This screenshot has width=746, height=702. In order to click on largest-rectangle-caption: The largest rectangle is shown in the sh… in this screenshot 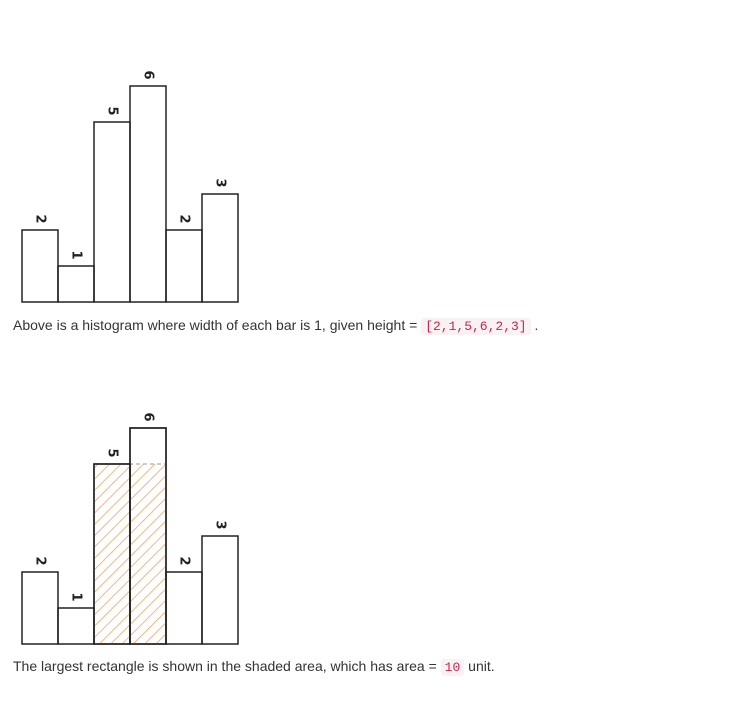, I will do `click(254, 667)`.